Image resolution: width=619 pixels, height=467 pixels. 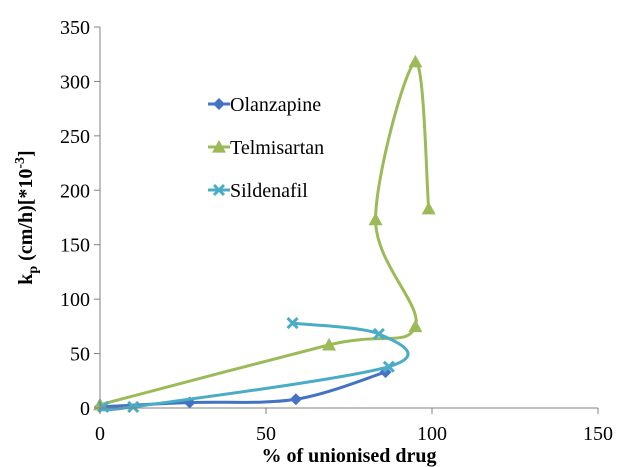 What do you see at coordinates (85, 409) in the screenshot?
I see `y-tick-label: 0` at bounding box center [85, 409].